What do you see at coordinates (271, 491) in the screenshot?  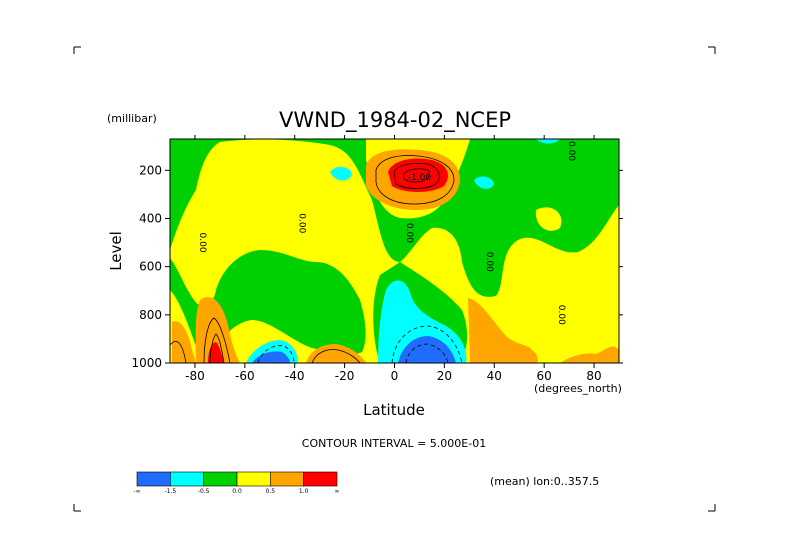 I see `colorbar-label: 0.5` at bounding box center [271, 491].